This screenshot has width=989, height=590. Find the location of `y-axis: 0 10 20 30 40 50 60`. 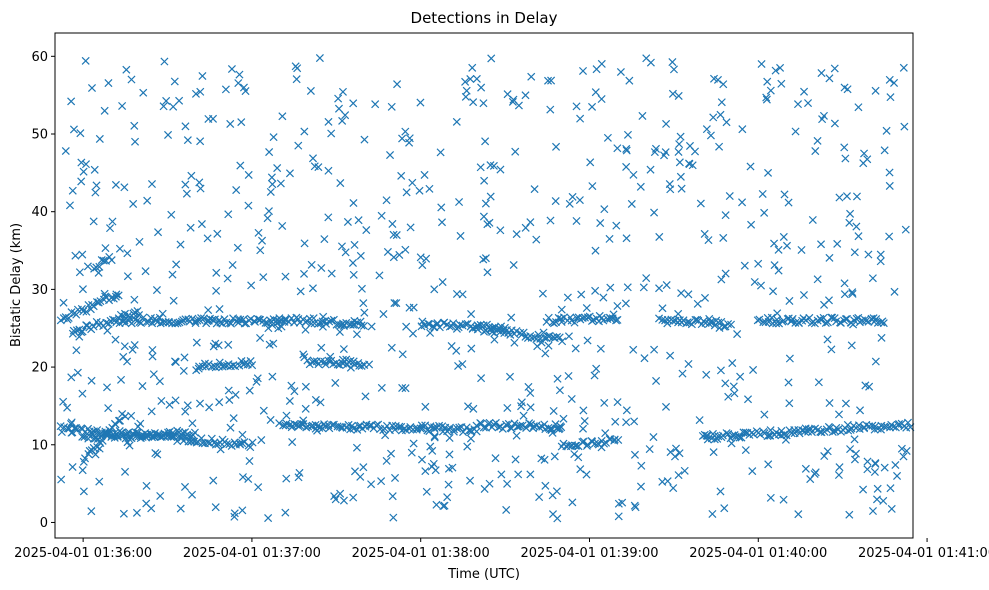

y-axis: 0 10 20 30 40 50 60 is located at coordinates (43, 290).